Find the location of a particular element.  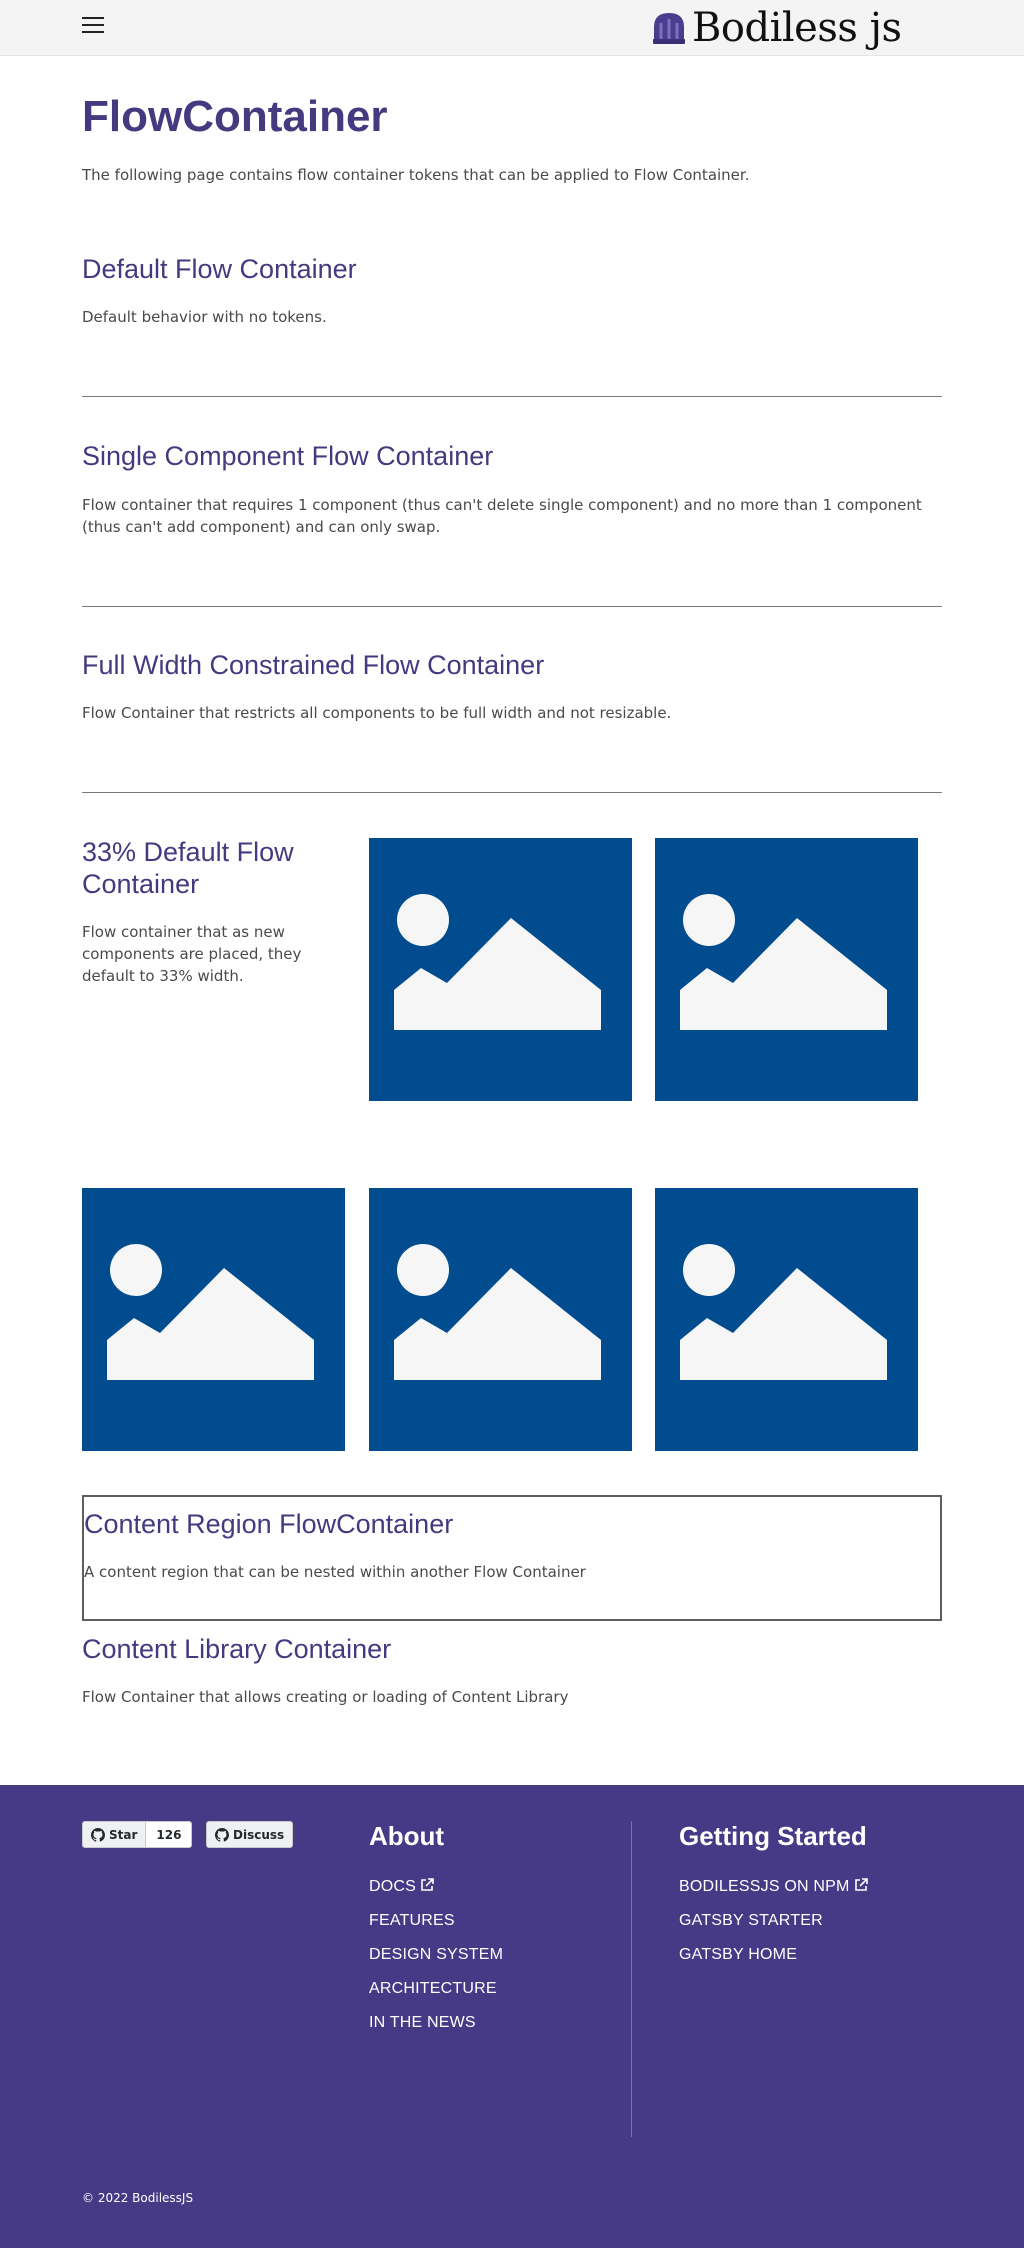

footer-link-label: BODILESSJS ON NPM is located at coordinates (764, 1886).